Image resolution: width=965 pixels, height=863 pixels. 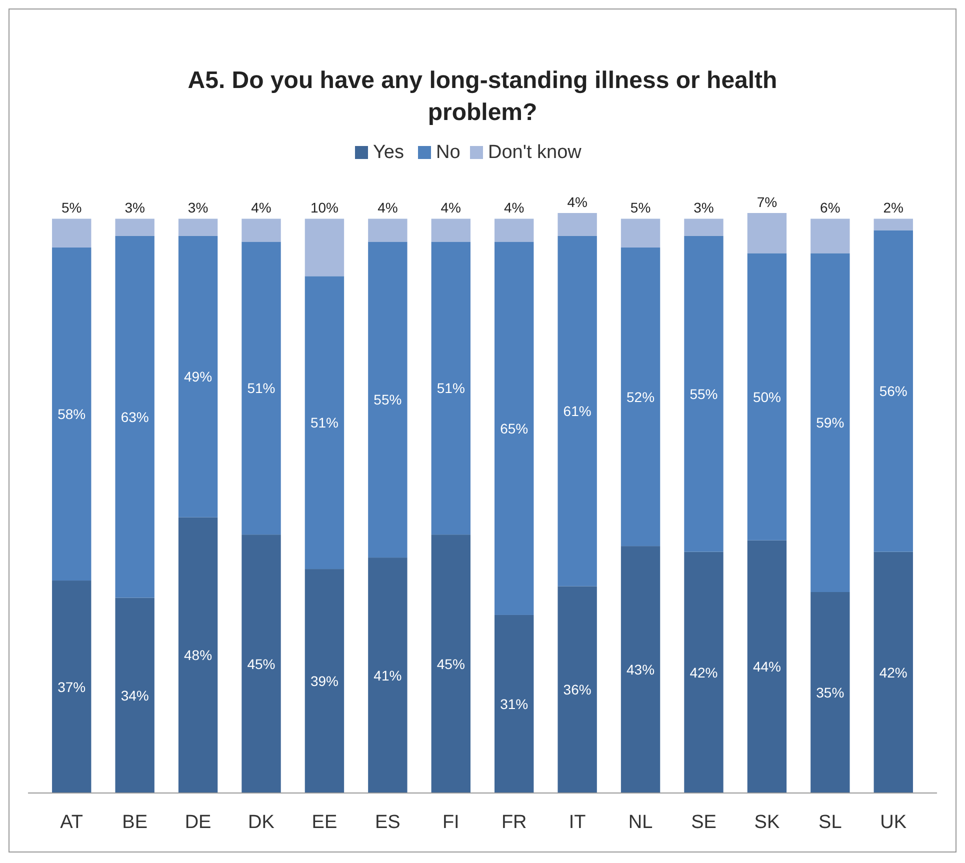 I want to click on data-label: 58%, so click(x=72, y=414).